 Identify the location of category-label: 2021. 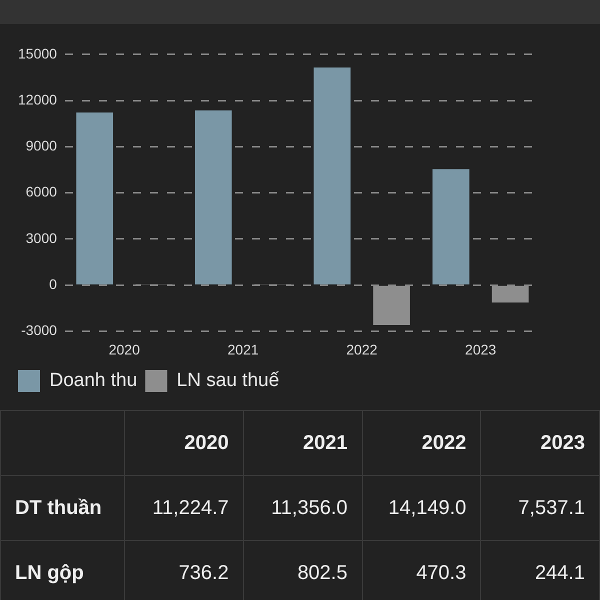
(325, 443).